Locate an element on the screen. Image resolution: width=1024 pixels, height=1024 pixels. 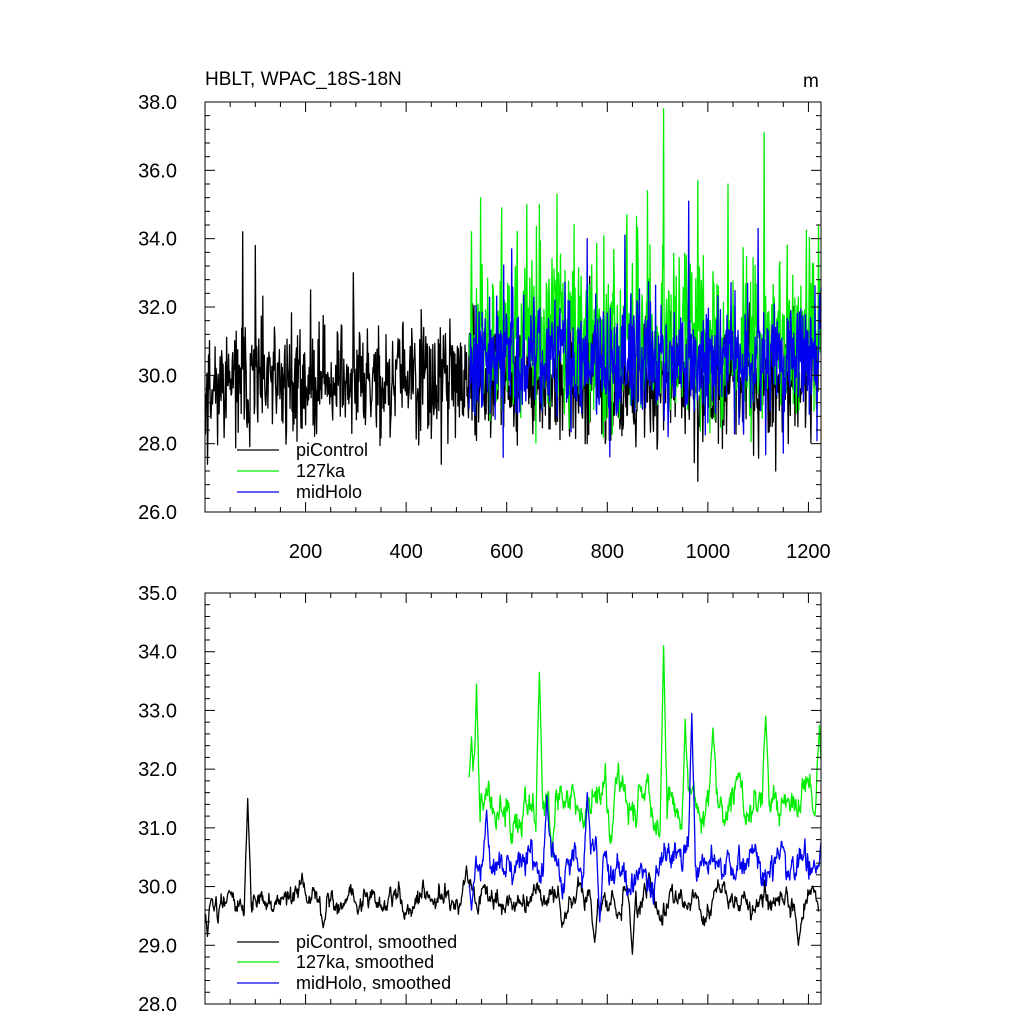
x-tick-label: 600 is located at coordinates (506, 552).